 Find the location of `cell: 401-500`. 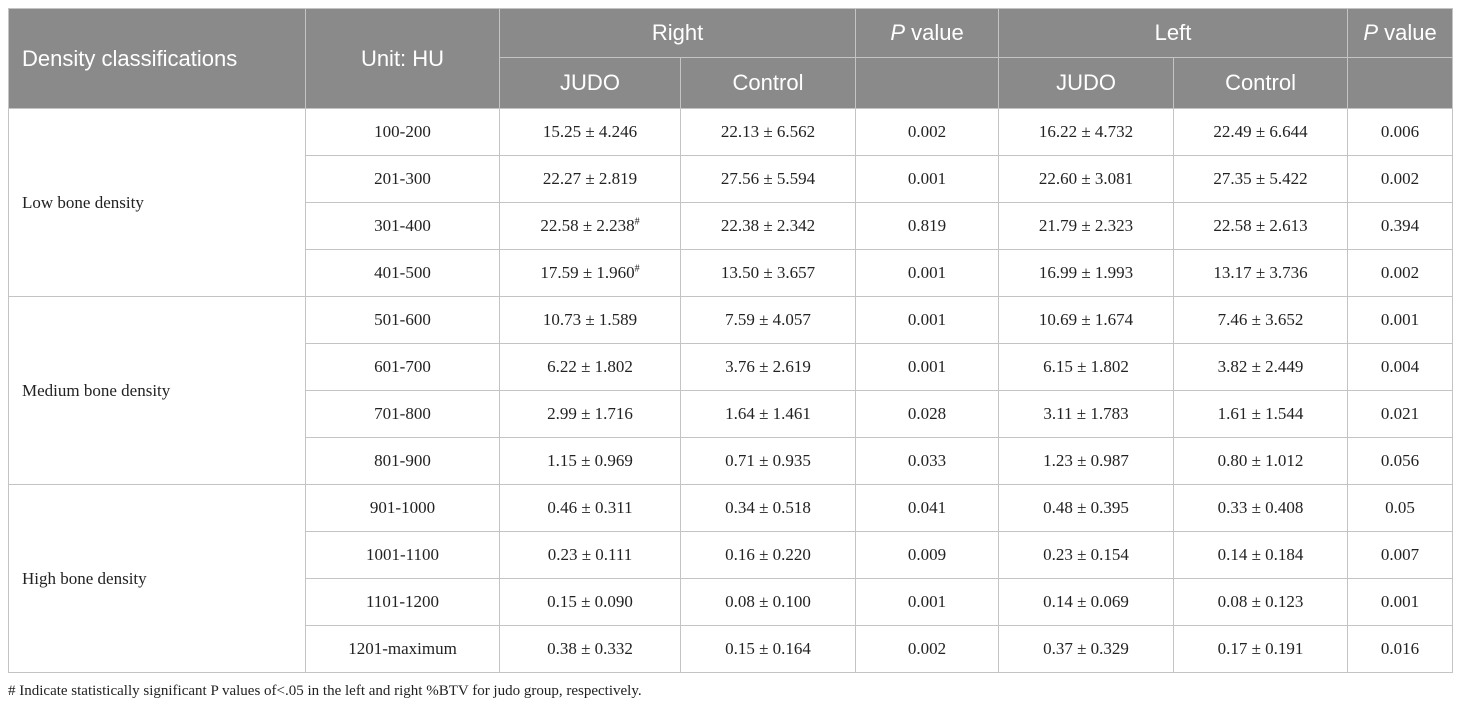

cell: 401-500 is located at coordinates (402, 273).